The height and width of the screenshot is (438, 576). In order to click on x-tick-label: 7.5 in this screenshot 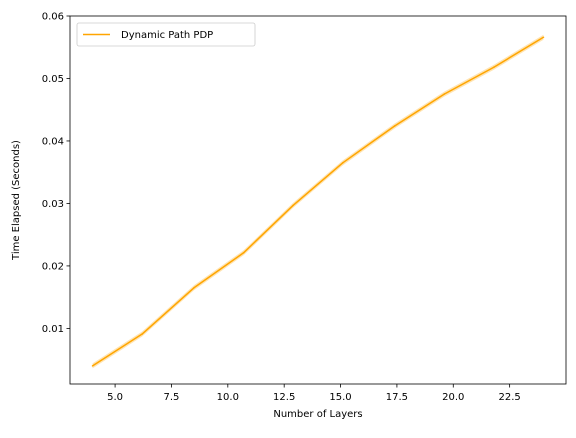, I will do `click(172, 397)`.